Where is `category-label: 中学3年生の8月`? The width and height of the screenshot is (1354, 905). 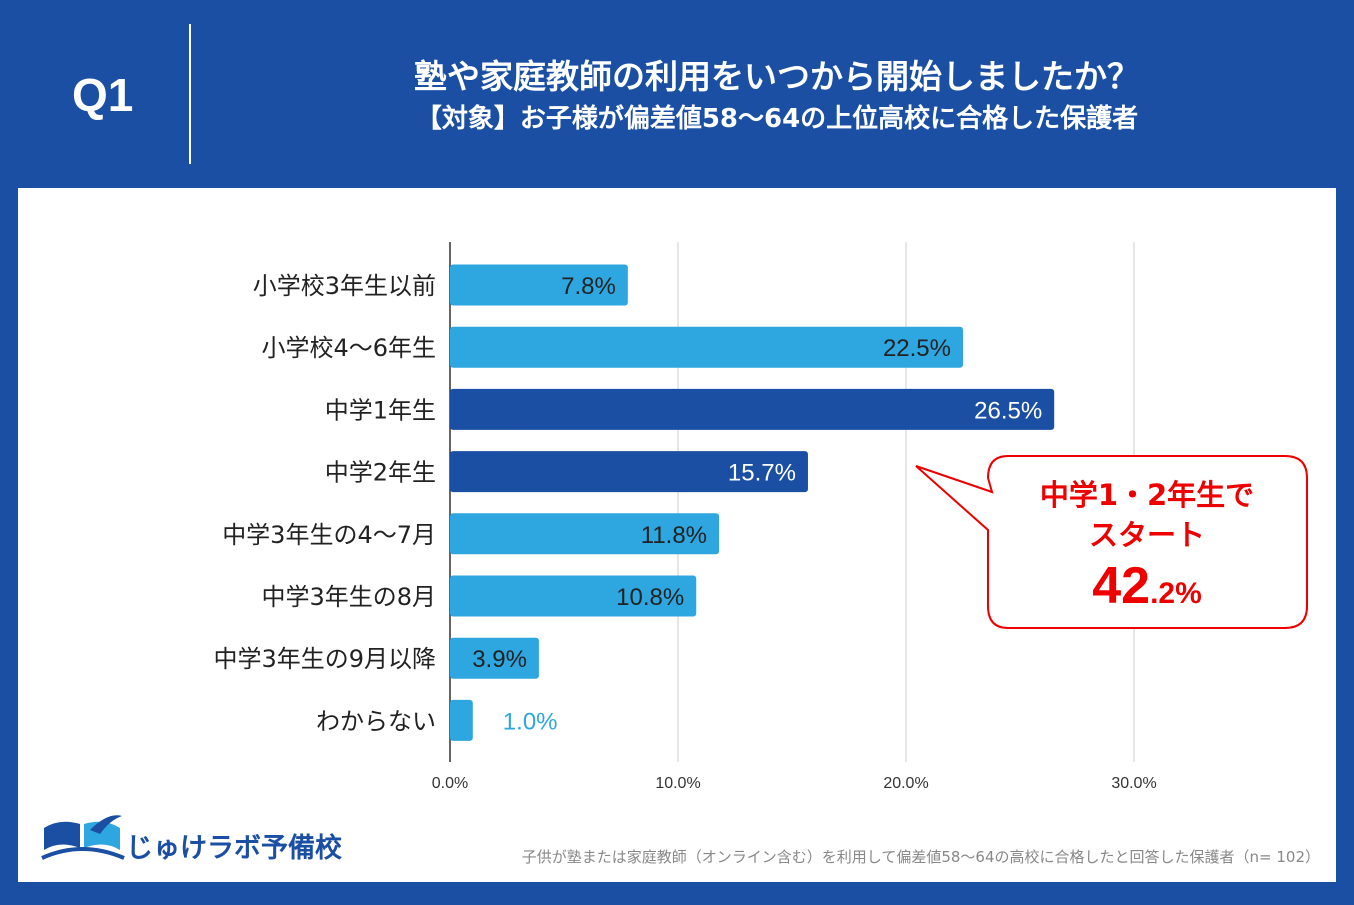
category-label: 中学3年生の8月 is located at coordinates (348, 597).